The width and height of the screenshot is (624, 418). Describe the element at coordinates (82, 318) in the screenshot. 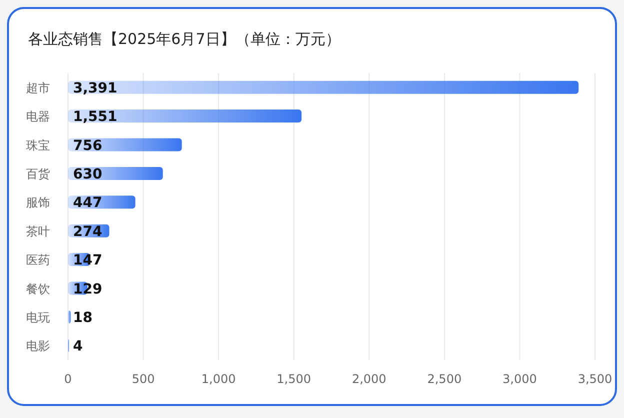

I see `data-label: 18` at that location.